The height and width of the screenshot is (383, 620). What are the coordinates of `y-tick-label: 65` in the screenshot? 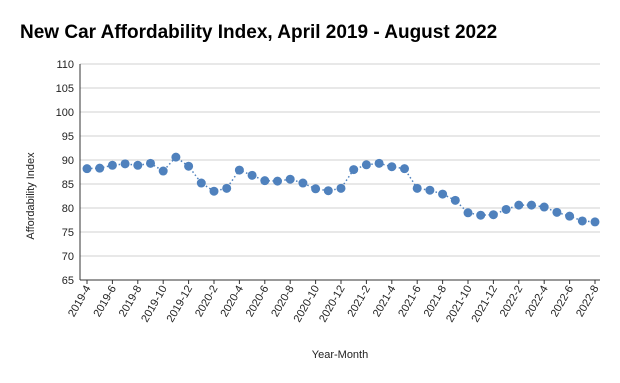 It's located at (68, 281).